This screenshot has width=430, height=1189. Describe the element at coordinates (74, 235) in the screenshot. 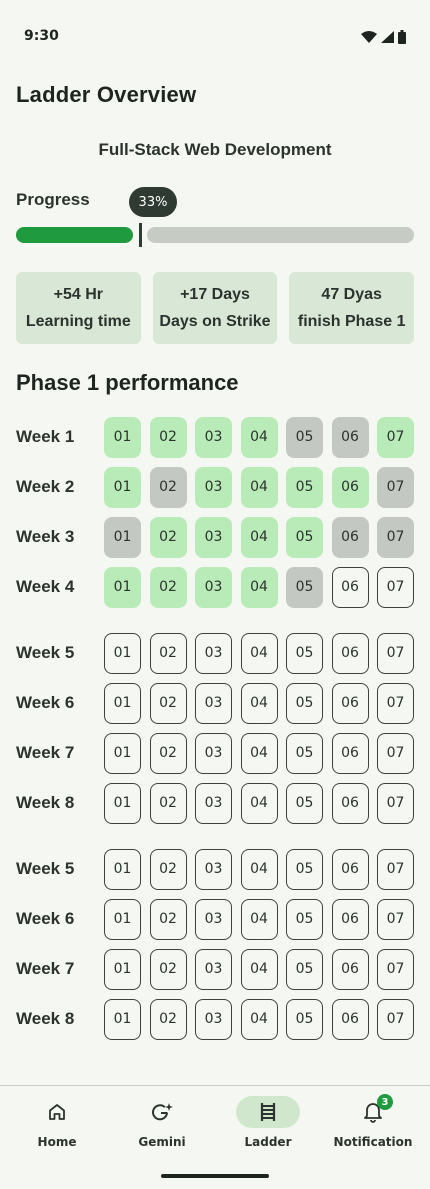

I see `progress-fill` at that location.